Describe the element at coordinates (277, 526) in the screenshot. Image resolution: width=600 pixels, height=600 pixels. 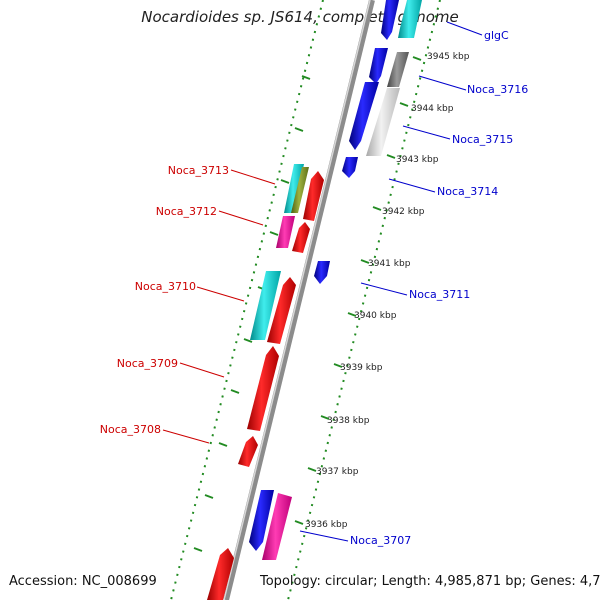
I see `gene-noca-3707-partner` at that location.